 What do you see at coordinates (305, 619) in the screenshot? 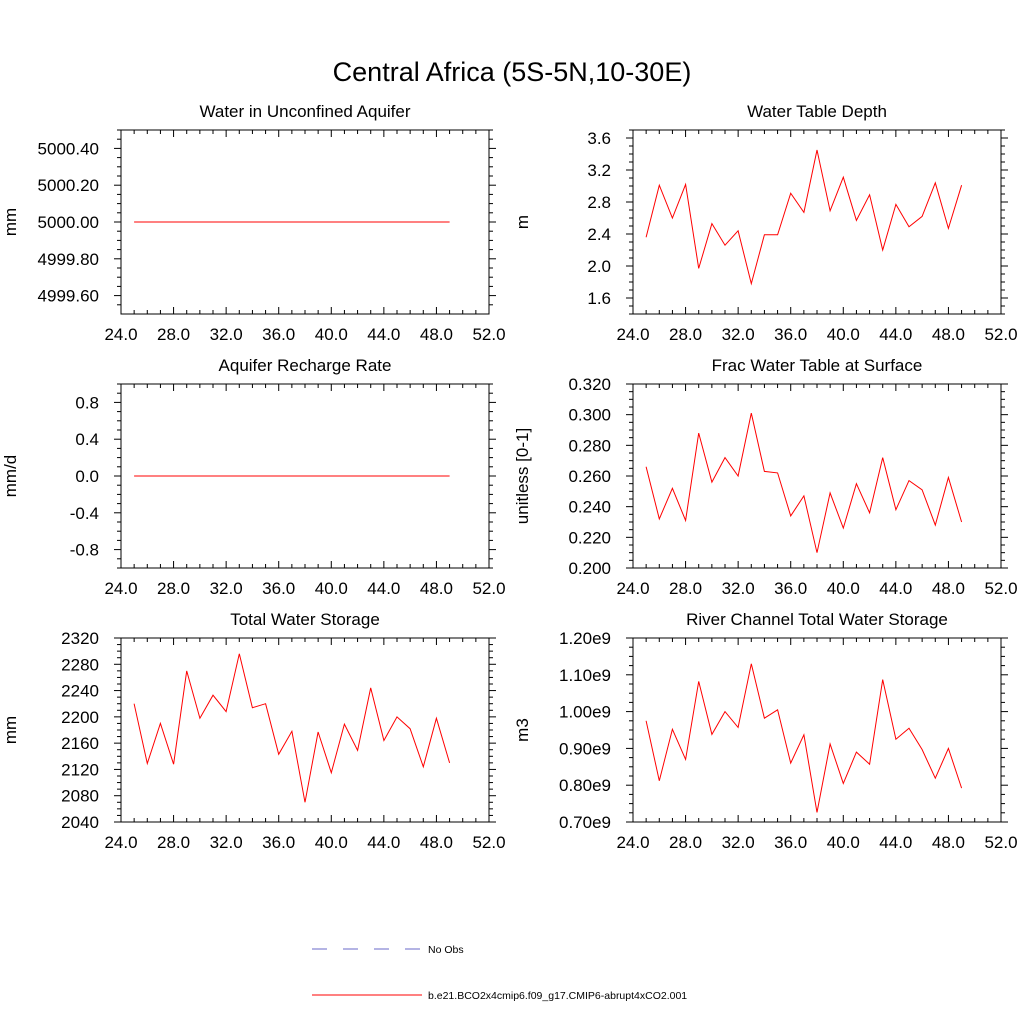
I see `panel-title: Total Water Storage` at bounding box center [305, 619].